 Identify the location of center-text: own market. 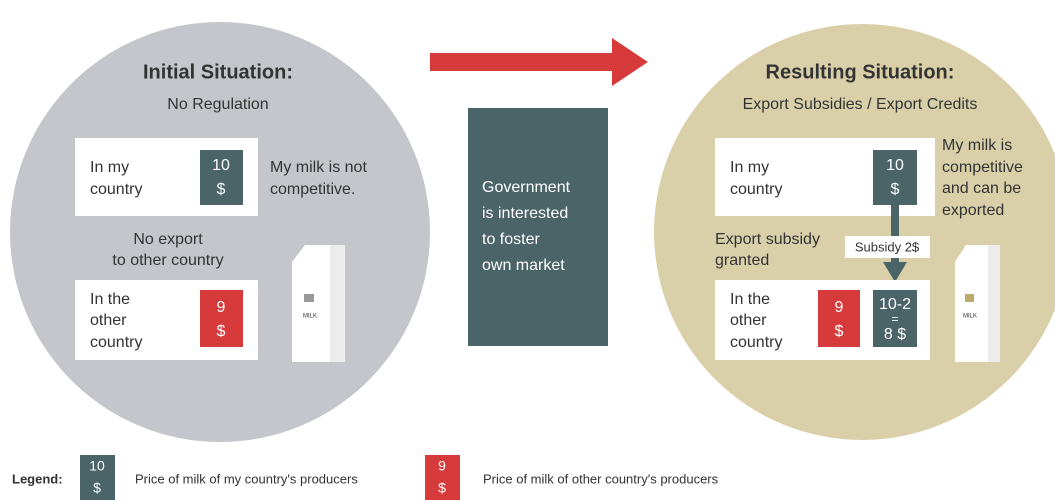
(523, 265).